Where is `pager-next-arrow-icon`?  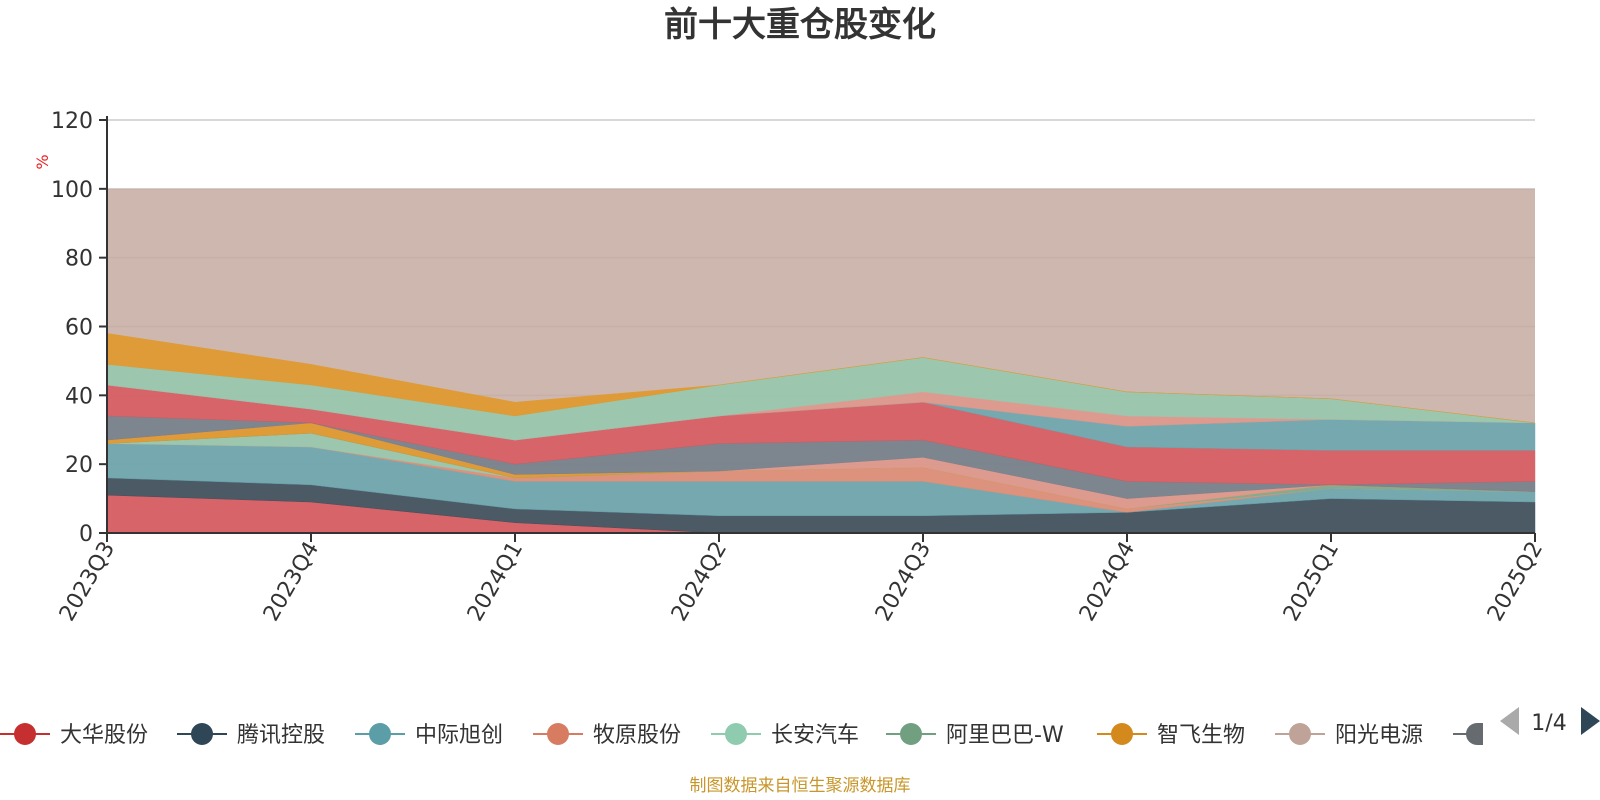 pager-next-arrow-icon is located at coordinates (1590, 721).